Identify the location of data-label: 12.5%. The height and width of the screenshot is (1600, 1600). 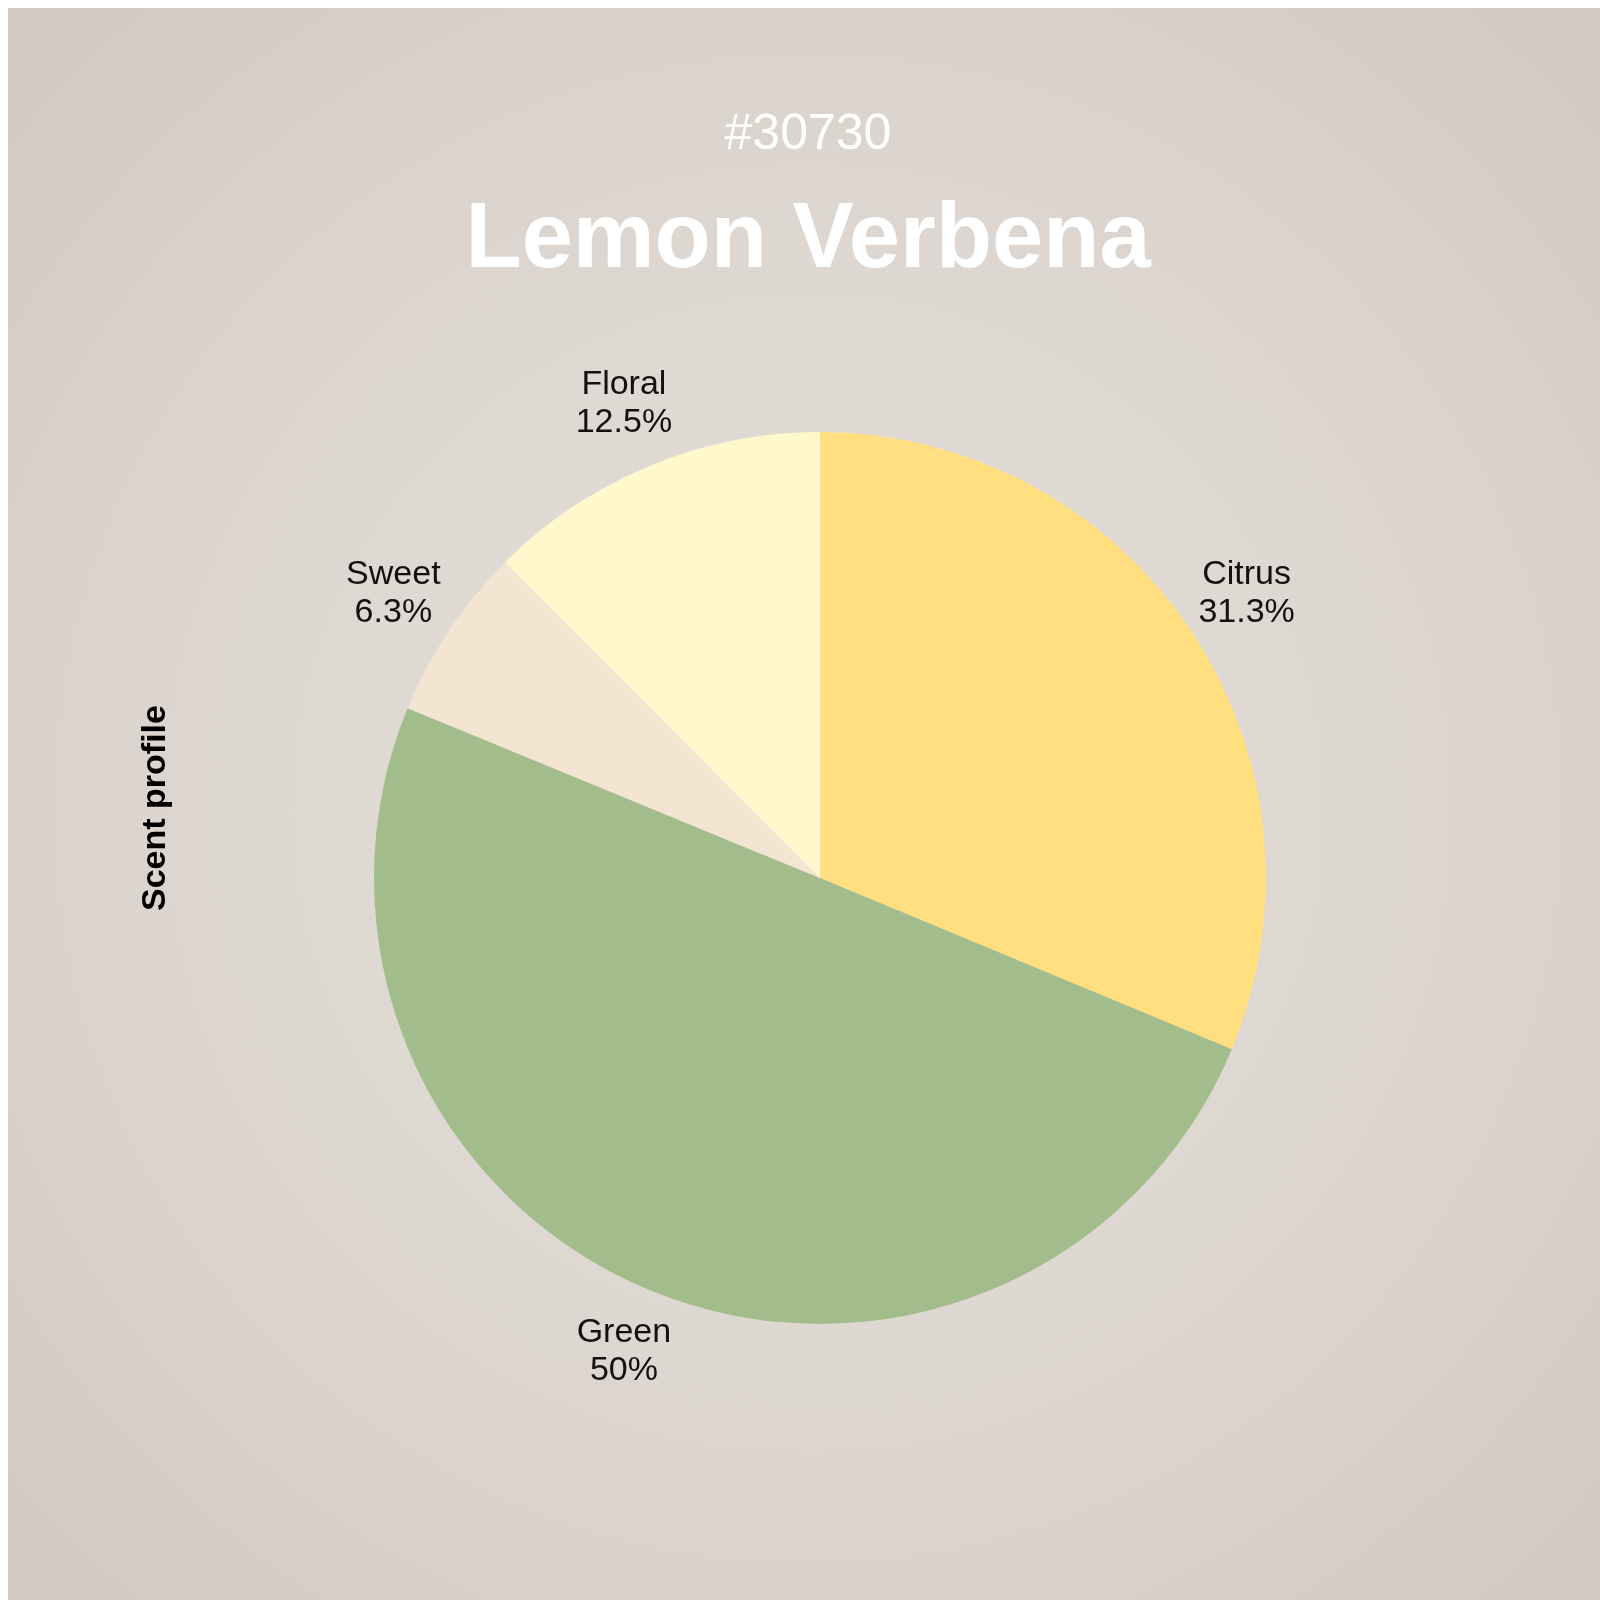
(624, 420).